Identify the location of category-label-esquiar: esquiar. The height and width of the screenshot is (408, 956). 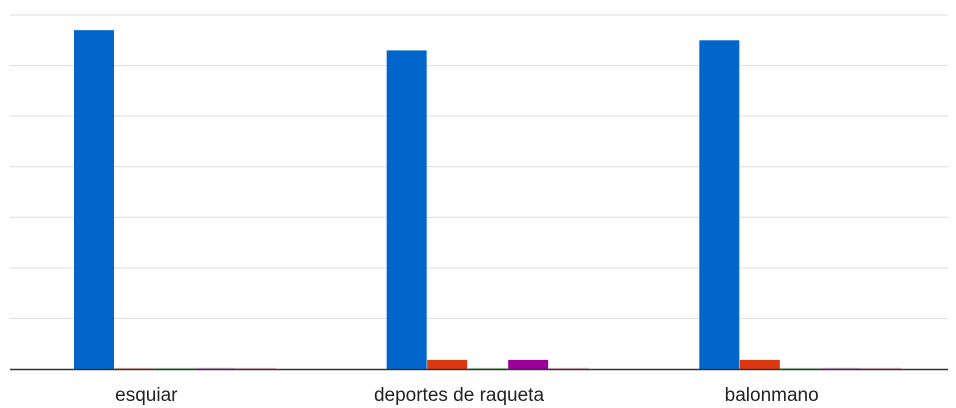
(146, 395).